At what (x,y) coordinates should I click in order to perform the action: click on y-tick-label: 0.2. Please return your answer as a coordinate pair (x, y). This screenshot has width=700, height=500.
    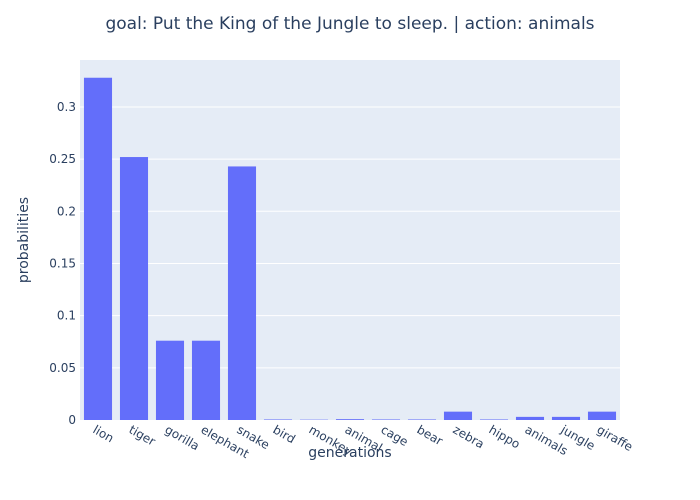
    Looking at the image, I should click on (66, 211).